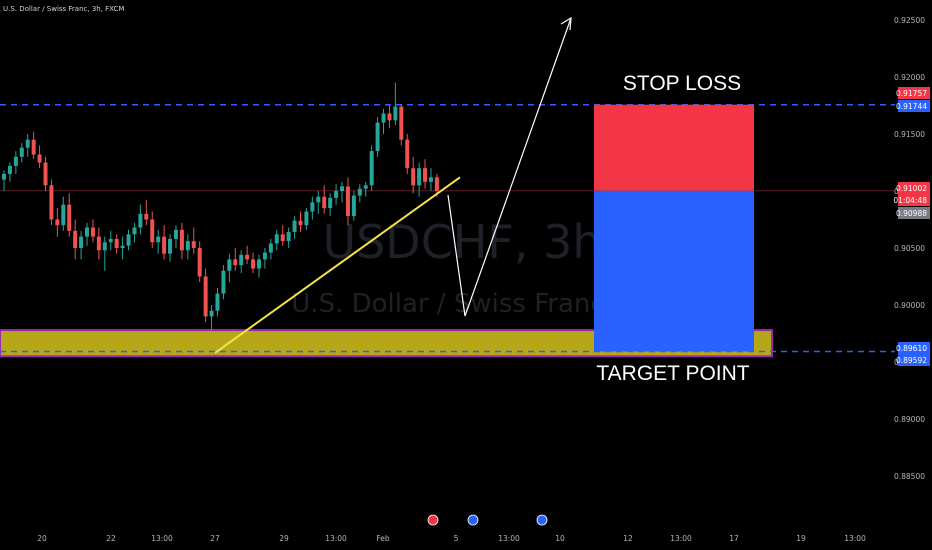 The image size is (932, 550). Describe the element at coordinates (284, 538) in the screenshot. I see `time-tick: 29` at that location.